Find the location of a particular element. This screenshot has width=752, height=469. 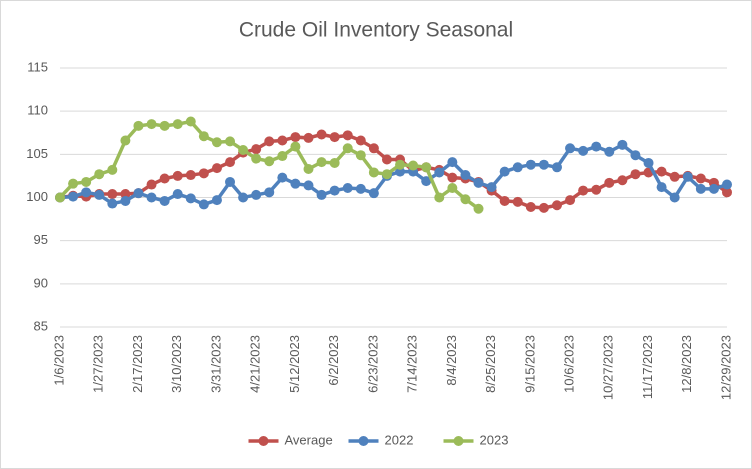

y-tick-label: 100 is located at coordinates (37, 196).